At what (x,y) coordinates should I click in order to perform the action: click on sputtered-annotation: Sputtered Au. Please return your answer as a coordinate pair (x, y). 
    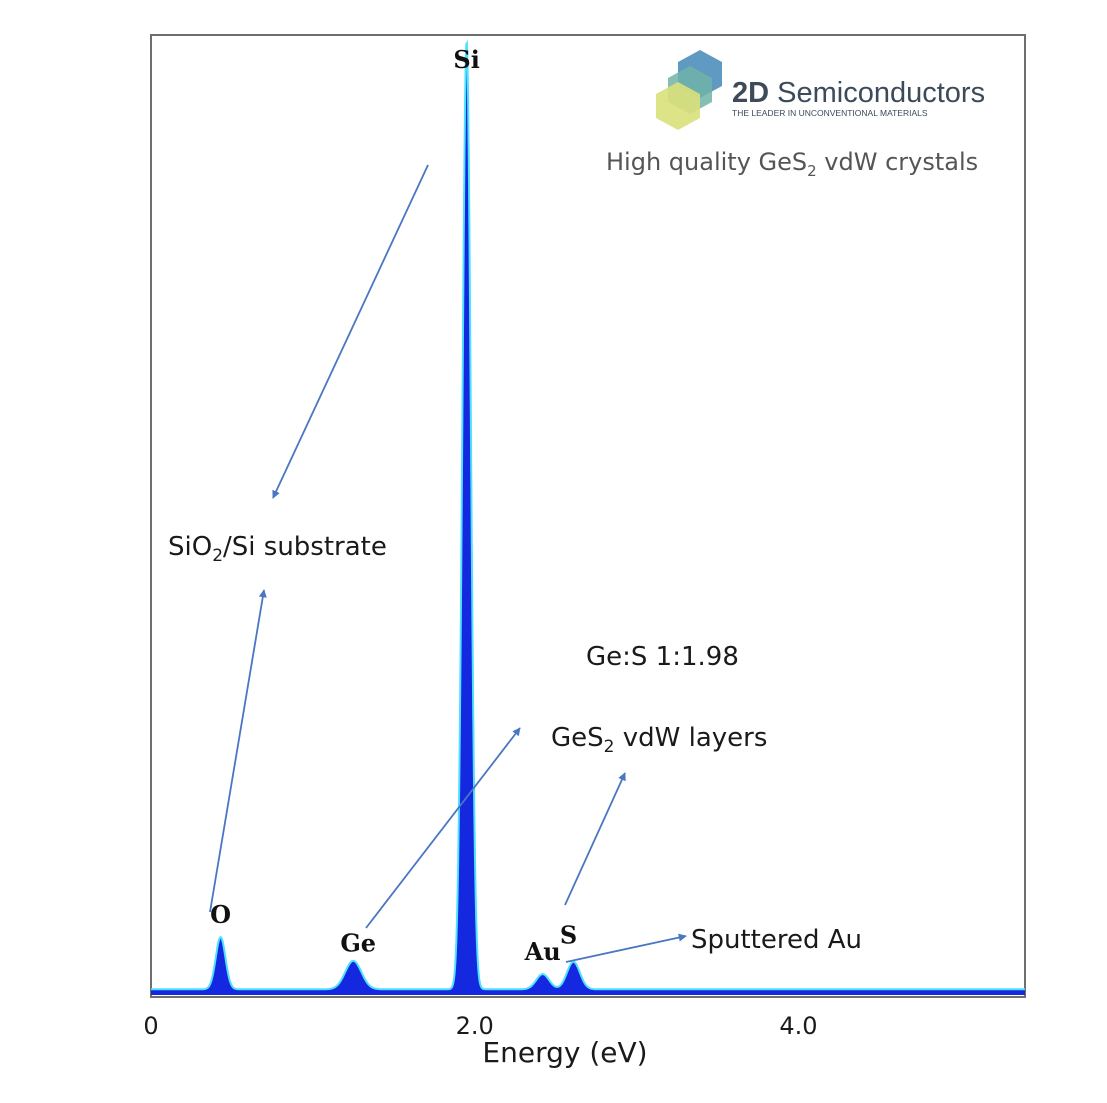
    Looking at the image, I should click on (776, 940).